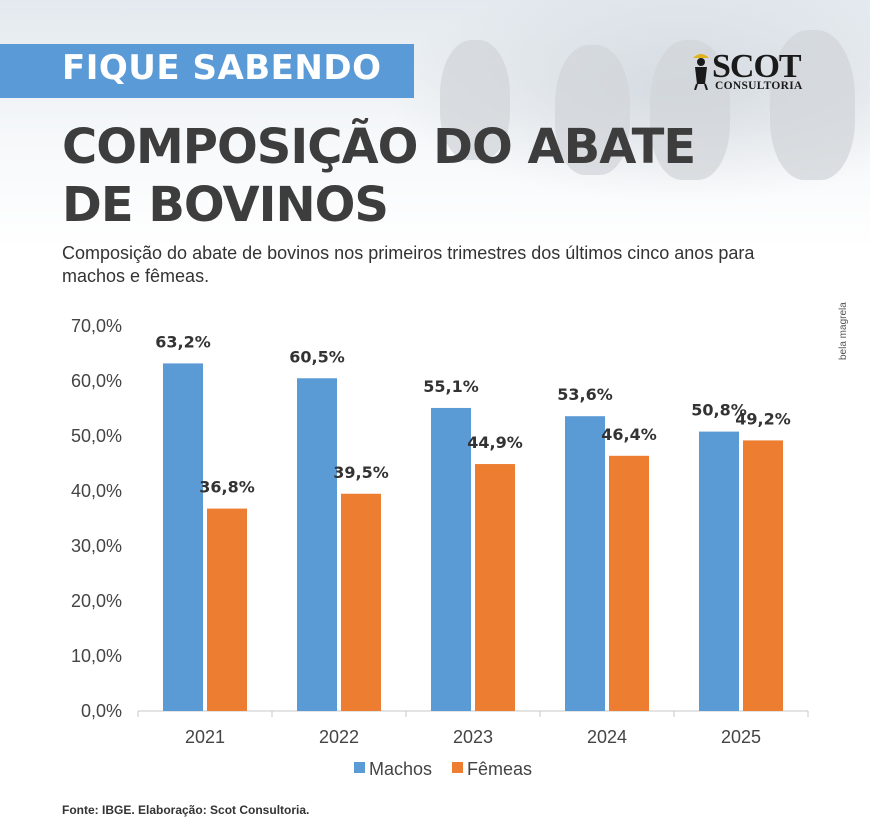  What do you see at coordinates (339, 737) in the screenshot?
I see `x-tick-label: 2022` at bounding box center [339, 737].